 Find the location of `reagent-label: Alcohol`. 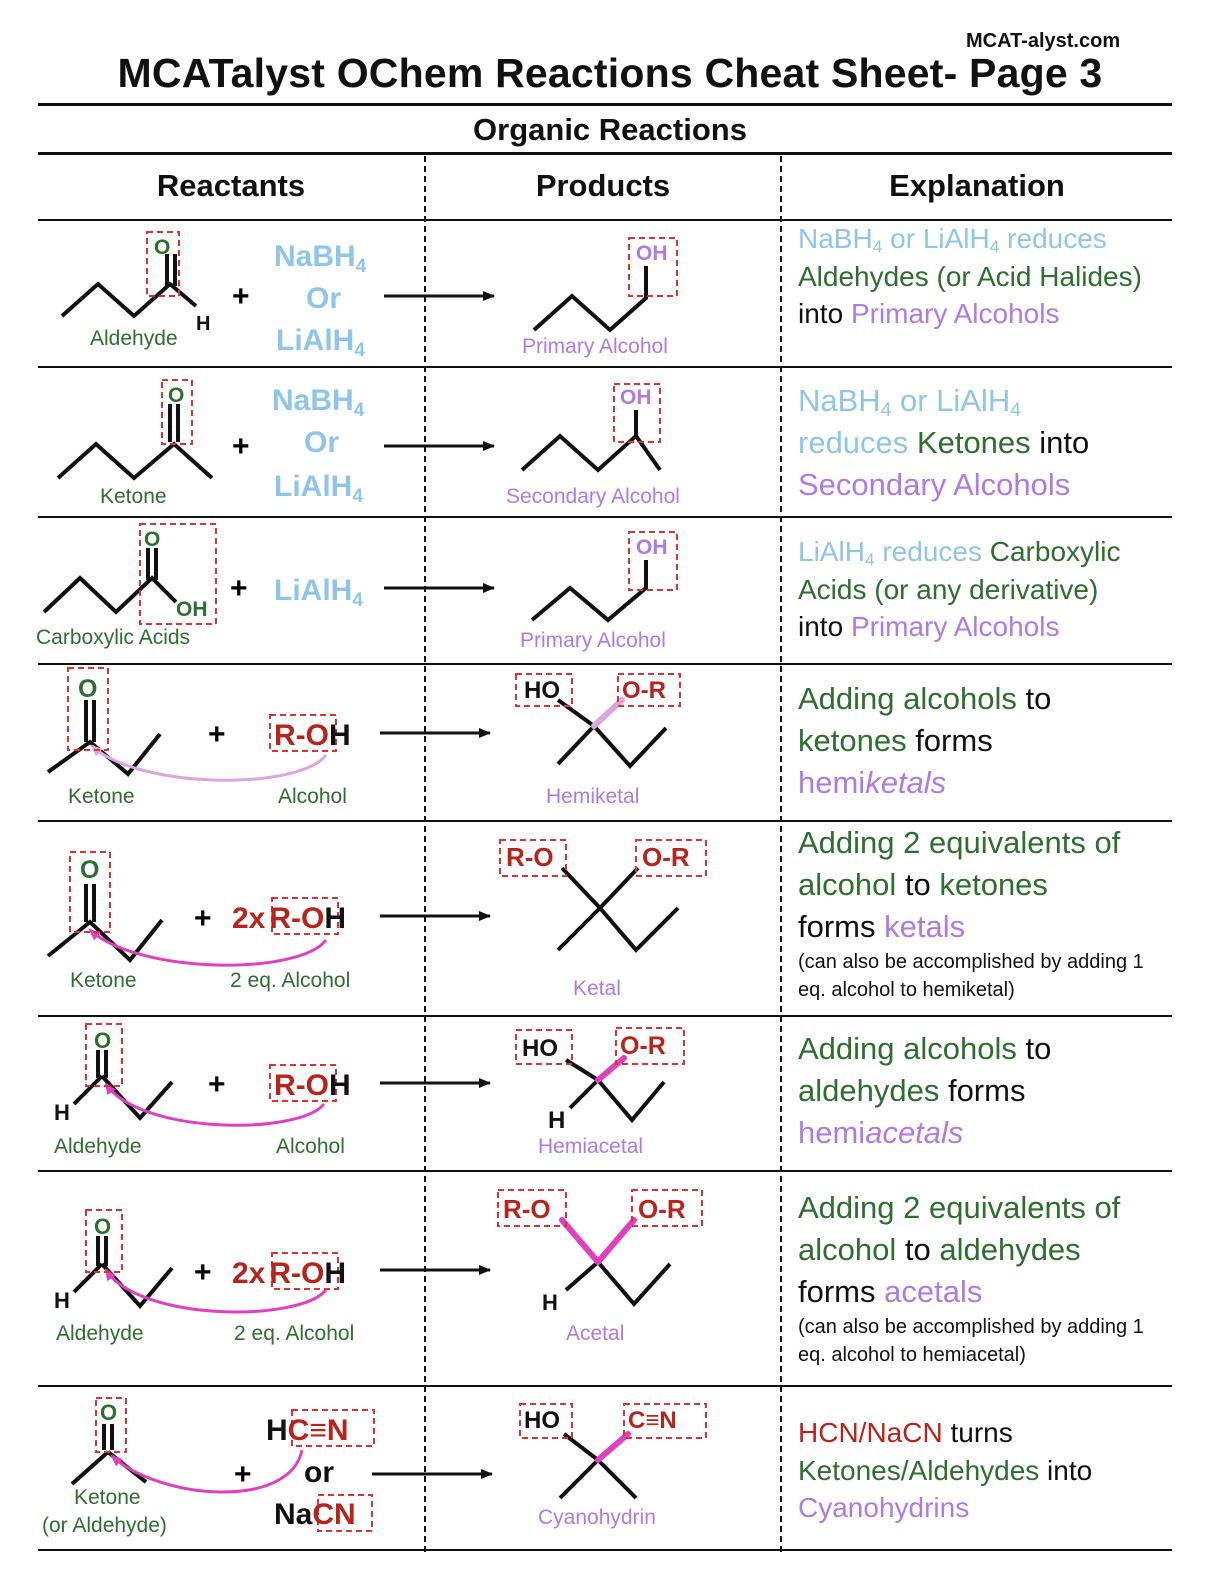

reagent-label: Alcohol is located at coordinates (310, 1146).